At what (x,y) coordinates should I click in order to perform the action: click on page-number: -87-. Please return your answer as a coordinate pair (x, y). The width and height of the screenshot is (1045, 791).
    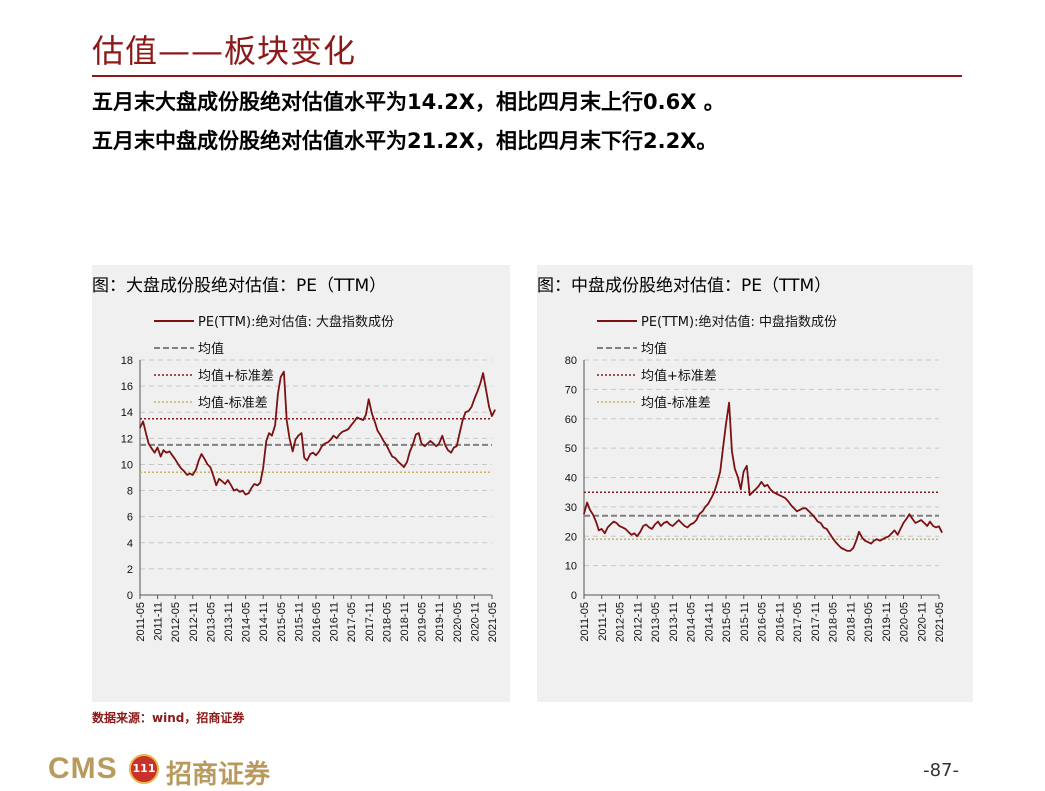
    Looking at the image, I should click on (941, 770).